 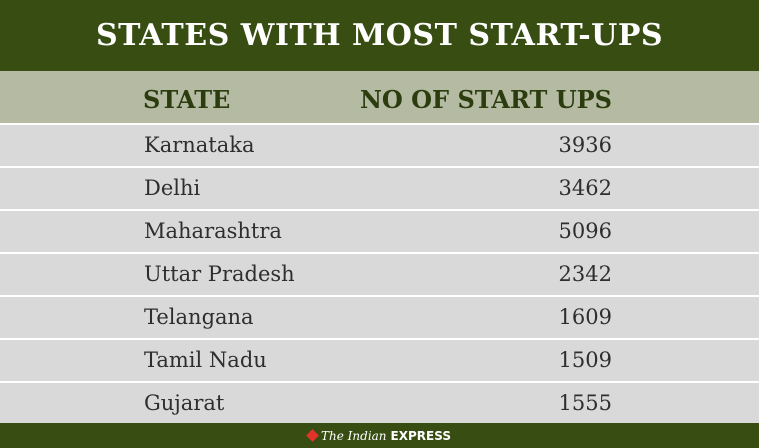 I want to click on count-column-header: NO OF START UPS, so click(x=485, y=99).